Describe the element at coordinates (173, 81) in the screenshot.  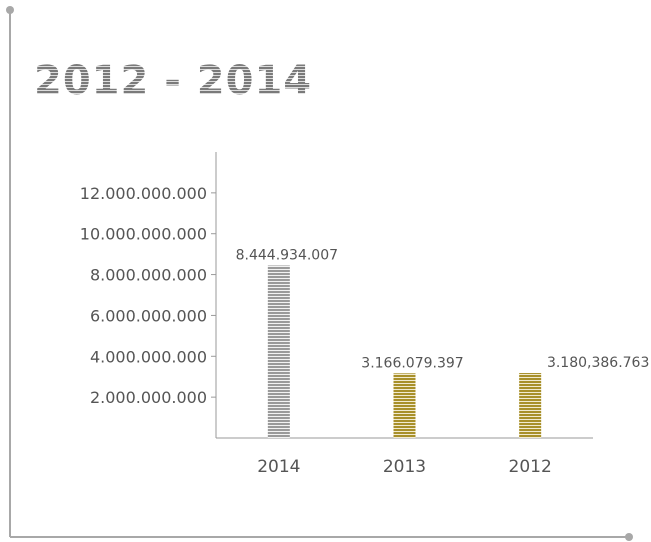
I see `chart-title: 2012 - 2014` at that location.